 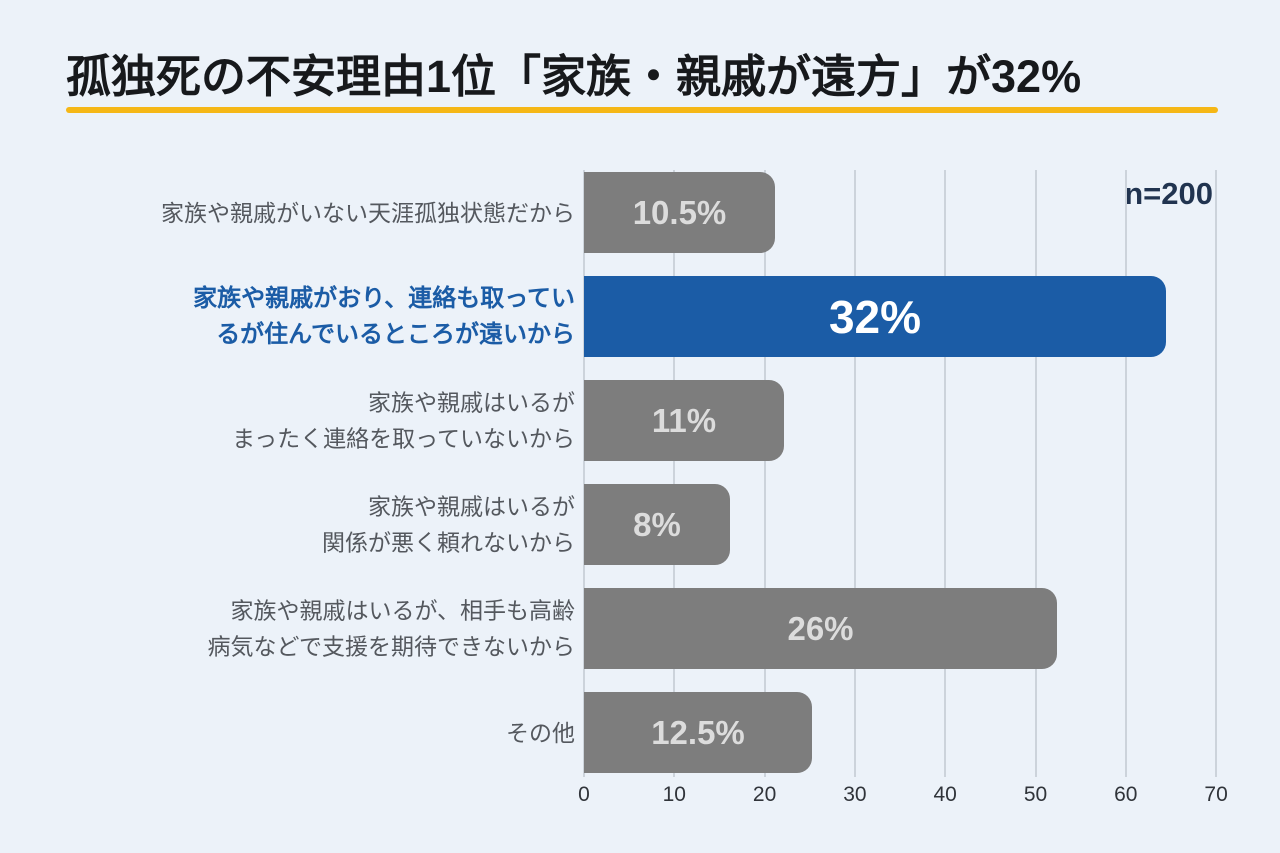 I want to click on bar: 10.5%, so click(x=679, y=212).